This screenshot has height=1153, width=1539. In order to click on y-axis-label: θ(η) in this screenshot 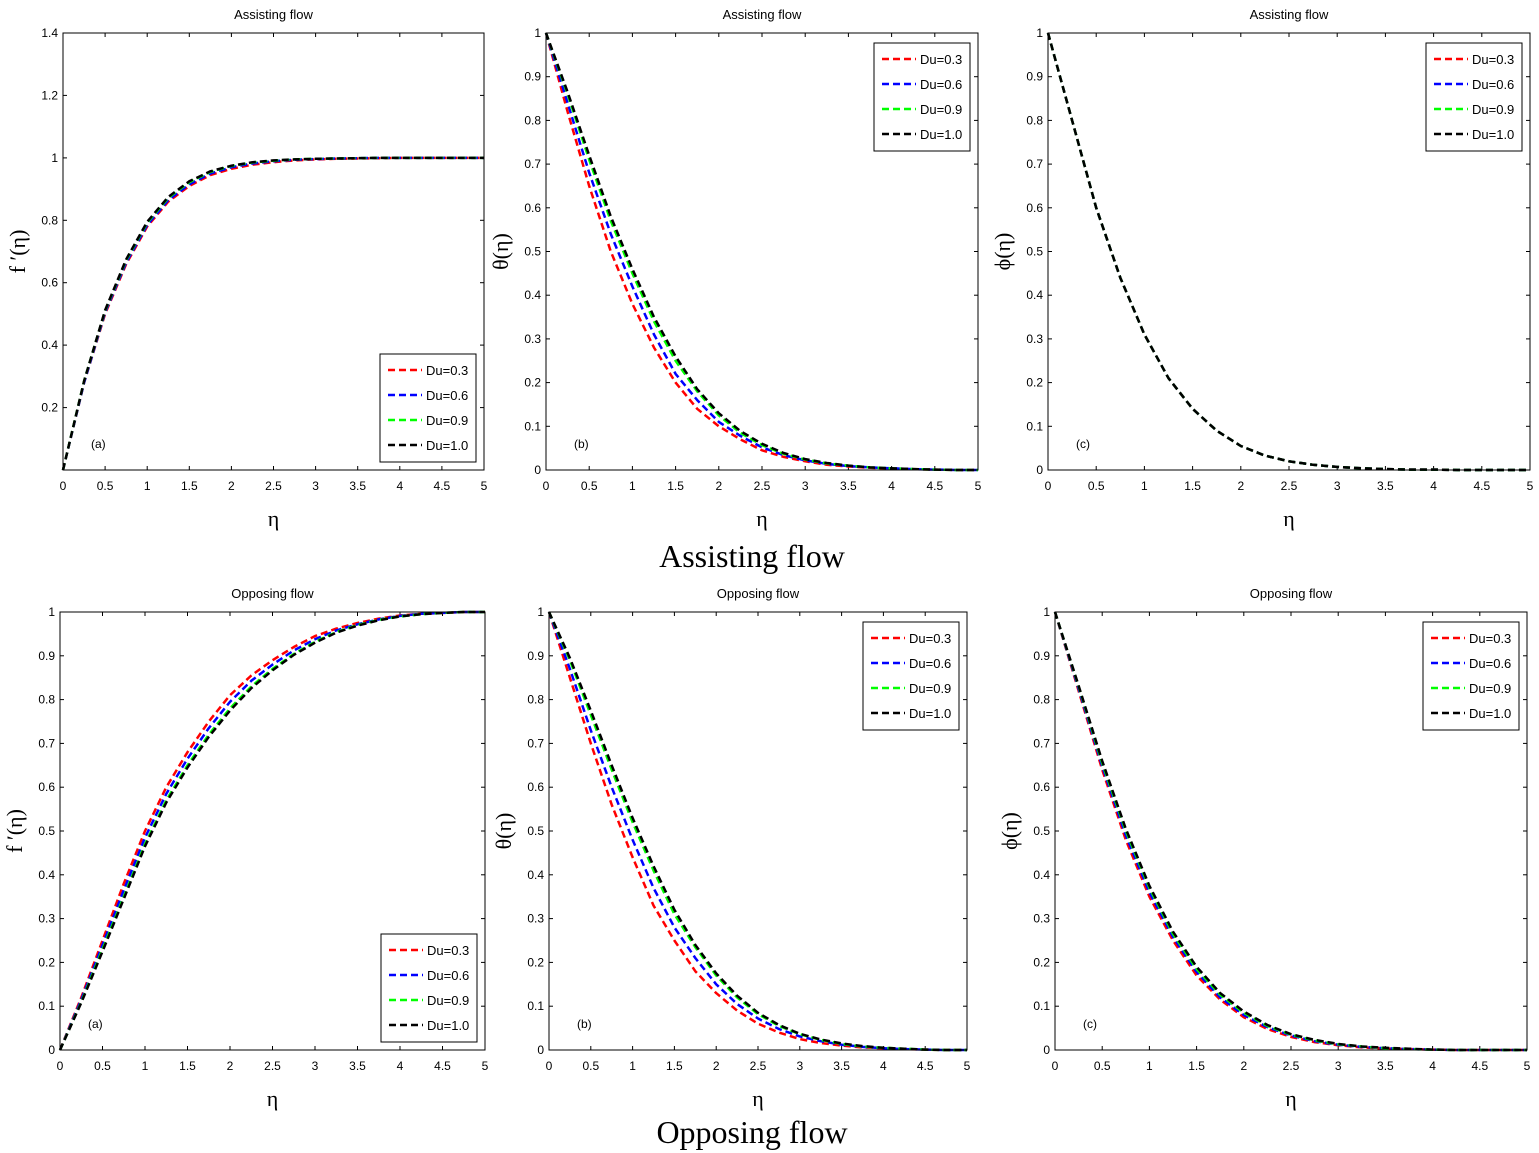, I will do `click(500, 251)`.